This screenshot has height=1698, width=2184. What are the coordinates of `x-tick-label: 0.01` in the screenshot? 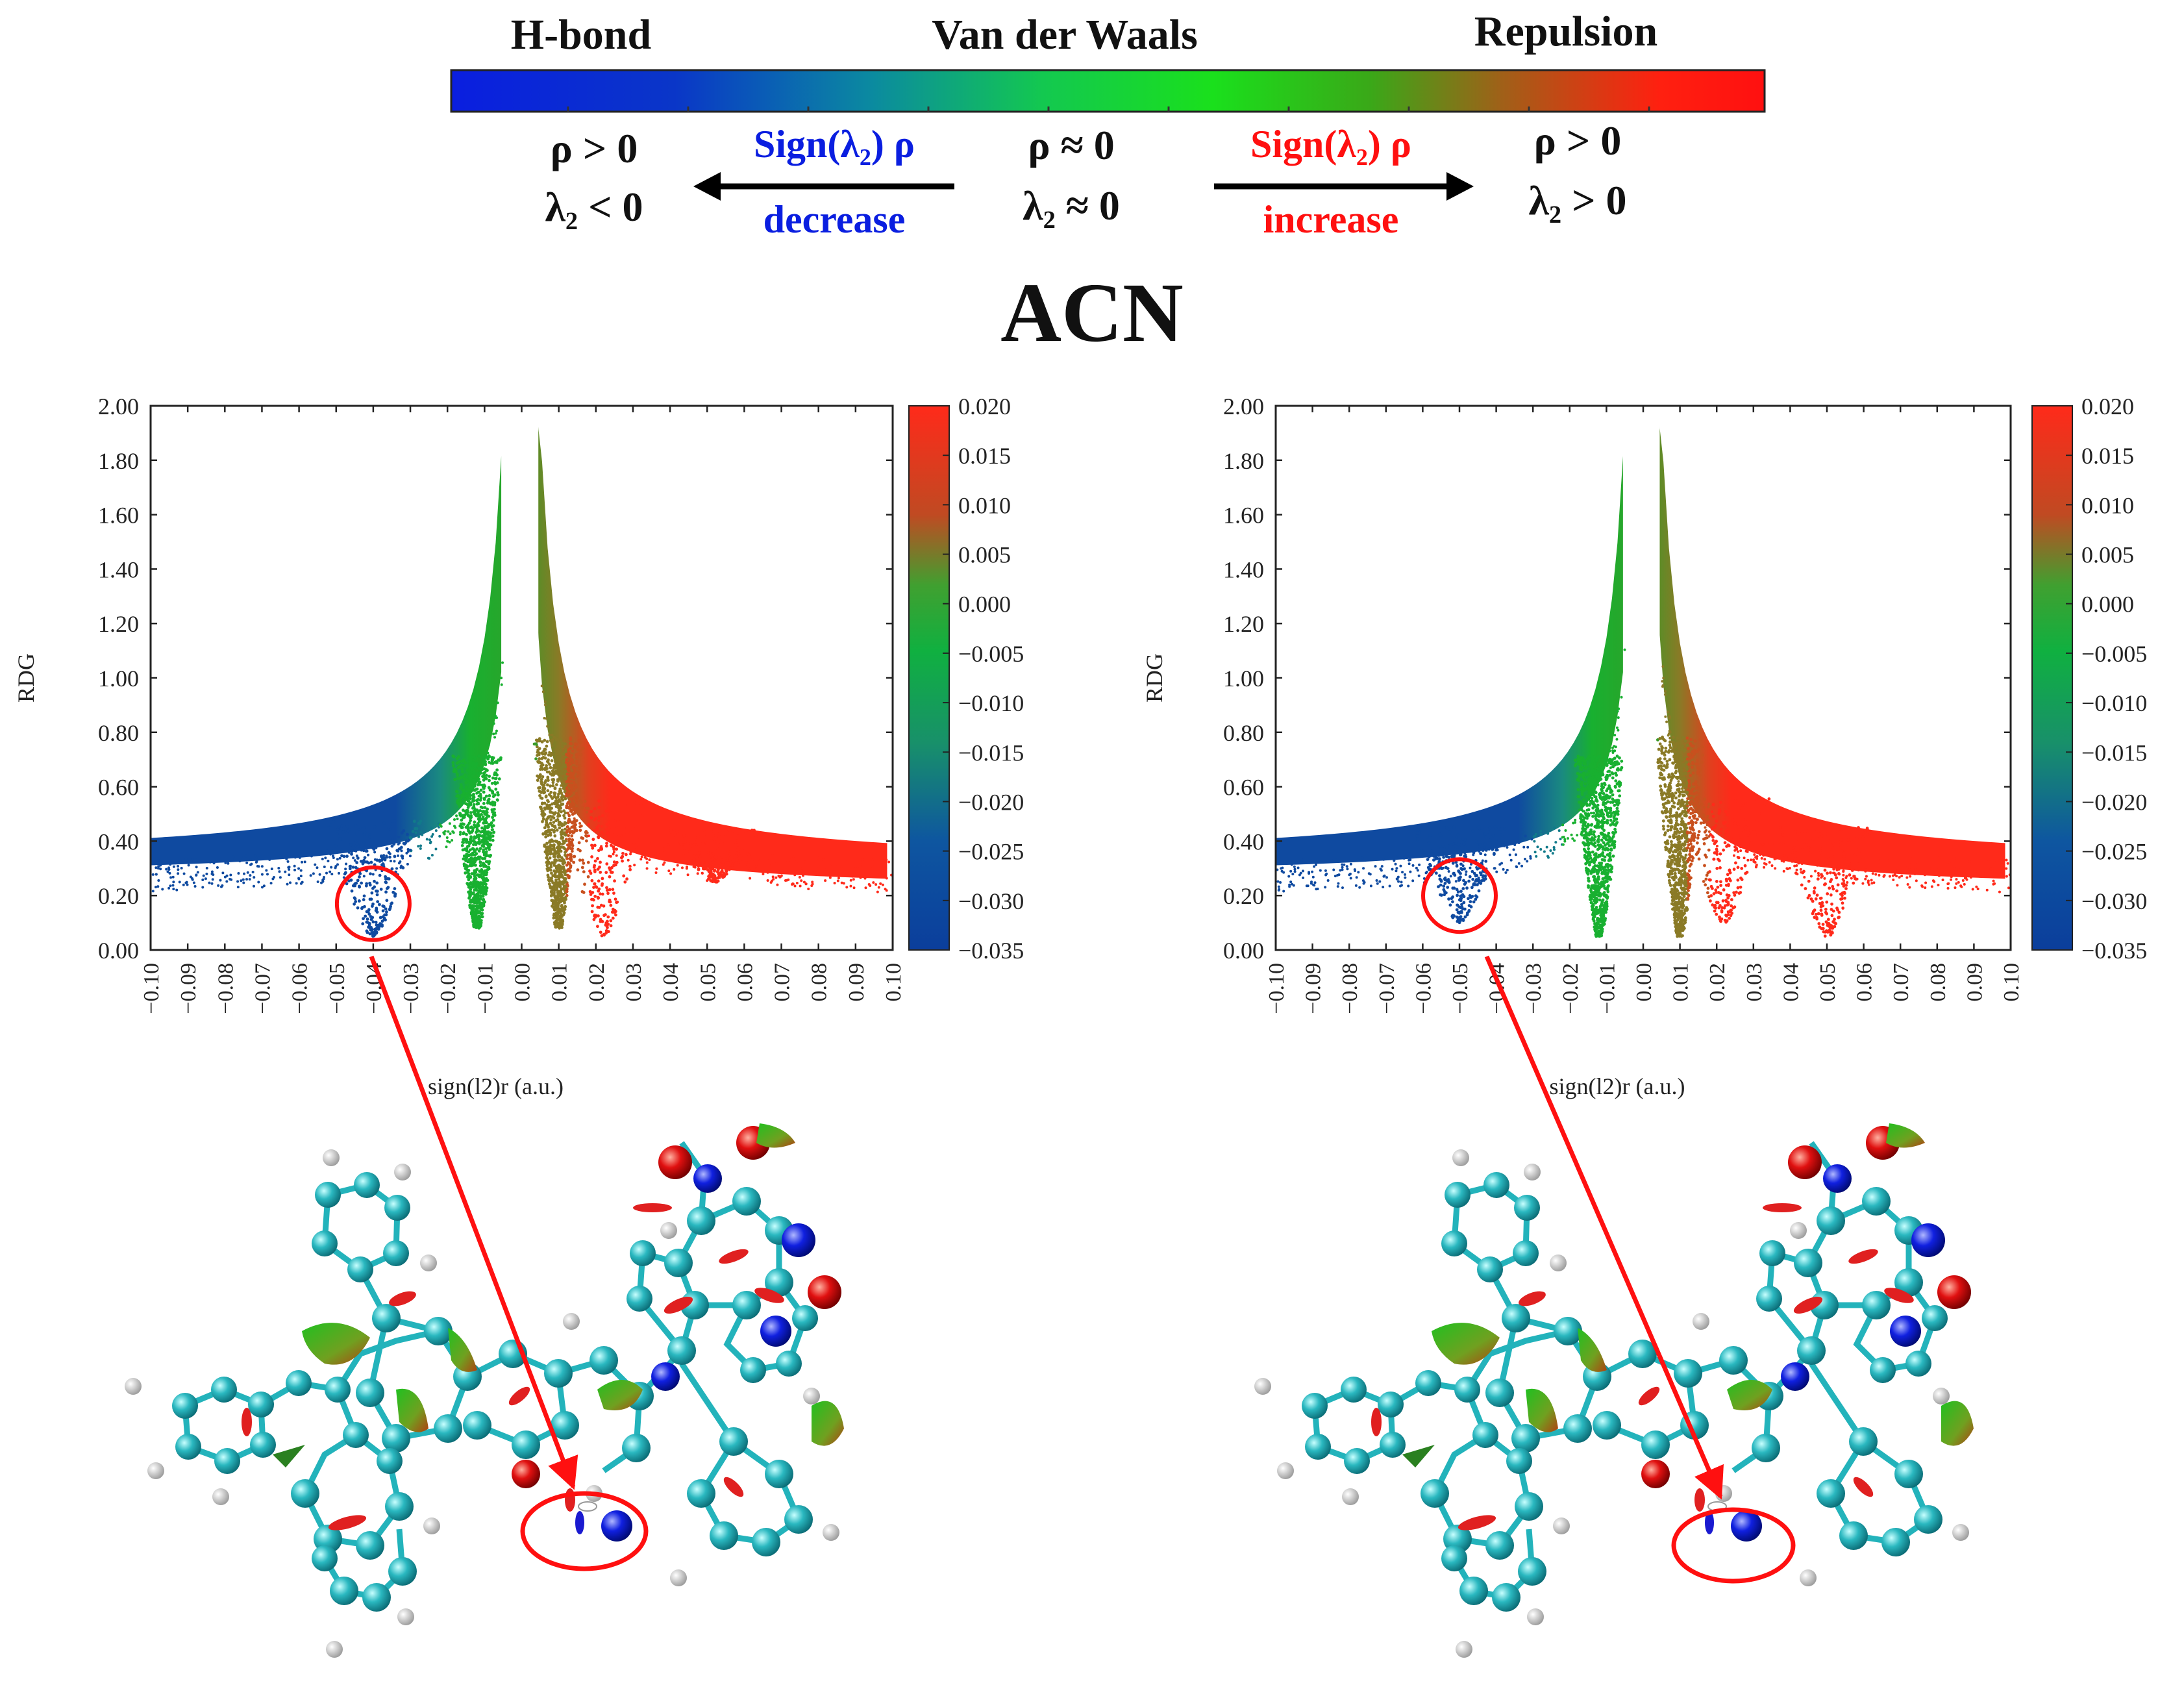 It's located at (1681, 982).